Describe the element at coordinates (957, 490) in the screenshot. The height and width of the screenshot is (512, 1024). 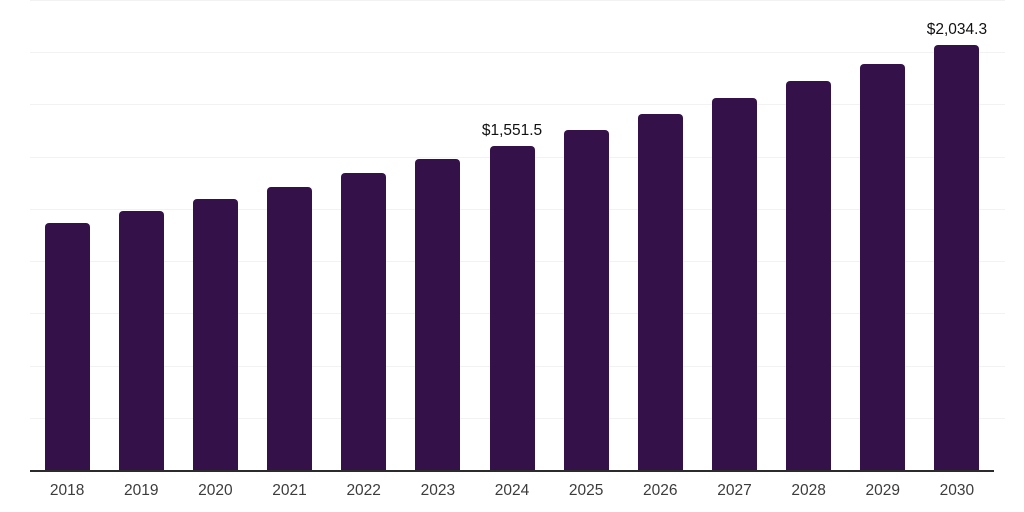
I see `x-tick-label: 2030` at that location.